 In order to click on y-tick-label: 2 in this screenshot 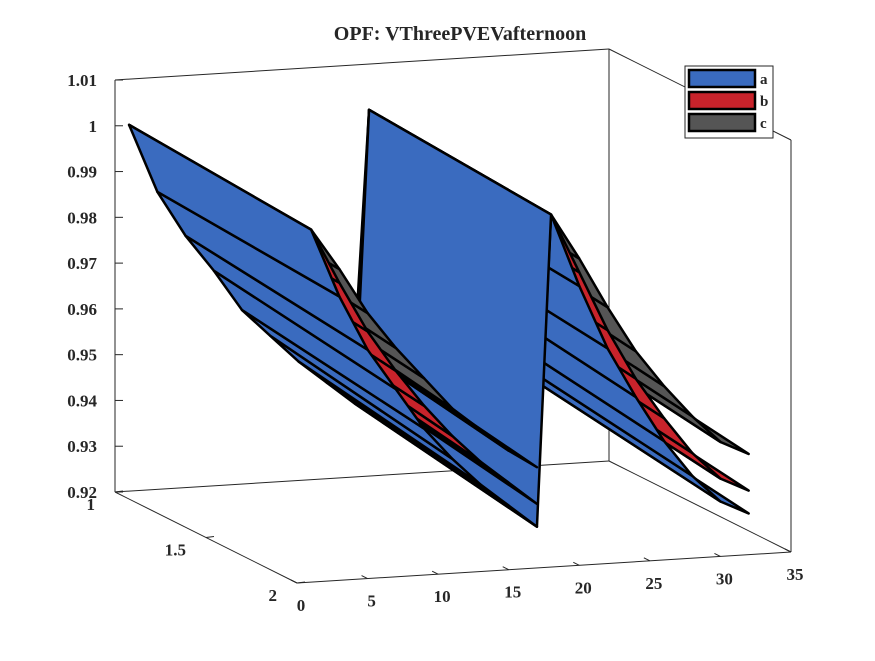, I will do `click(273, 595)`.